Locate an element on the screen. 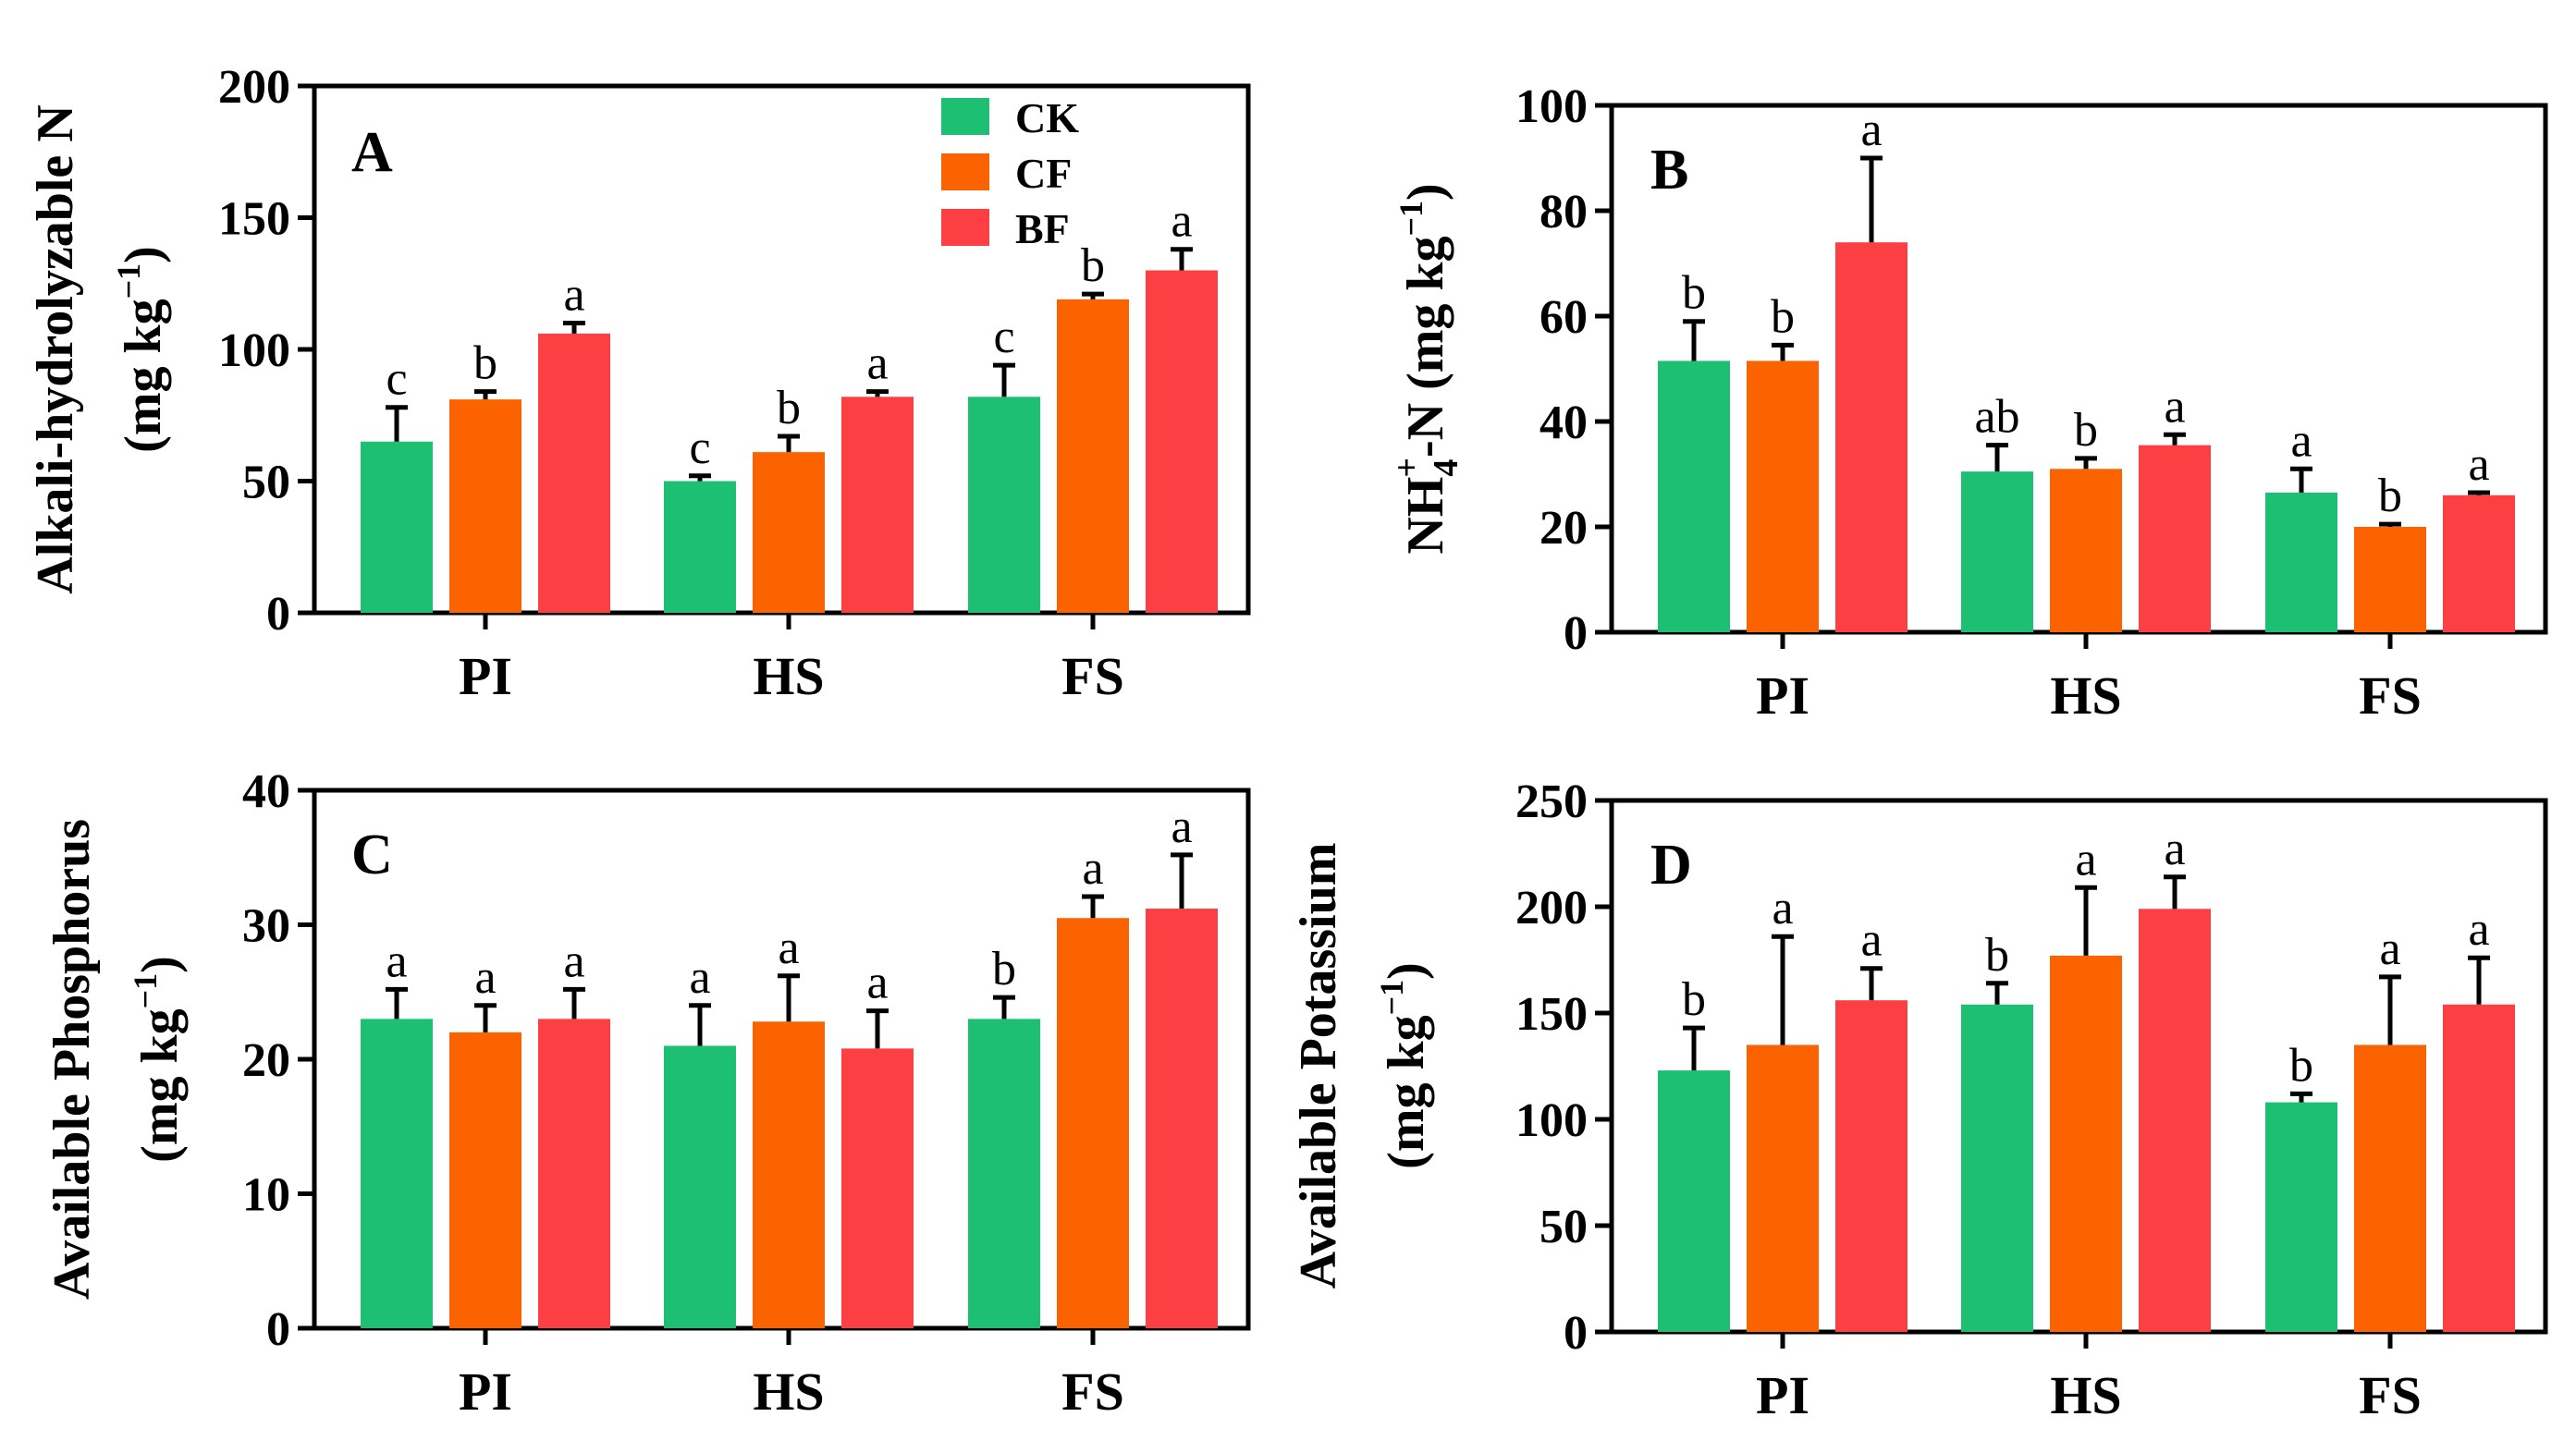 The width and height of the screenshot is (2576, 1441). bars-layer: b b b a a a a a a is located at coordinates (2086, 1077).